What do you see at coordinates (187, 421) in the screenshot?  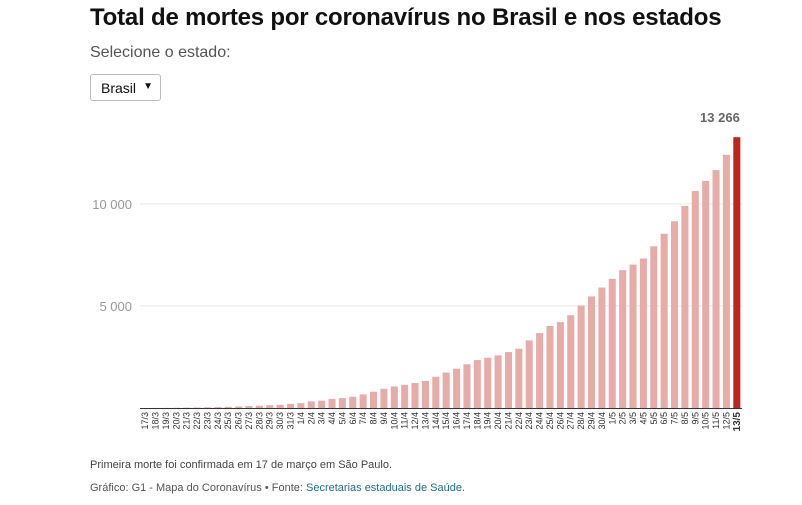 I see `x-tick-label: 21/3` at bounding box center [187, 421].